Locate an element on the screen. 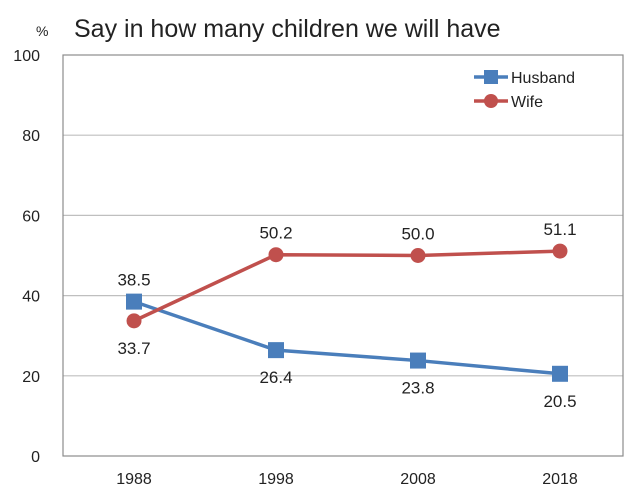 This screenshot has width=635, height=489. wife-series-line is located at coordinates (347, 286).